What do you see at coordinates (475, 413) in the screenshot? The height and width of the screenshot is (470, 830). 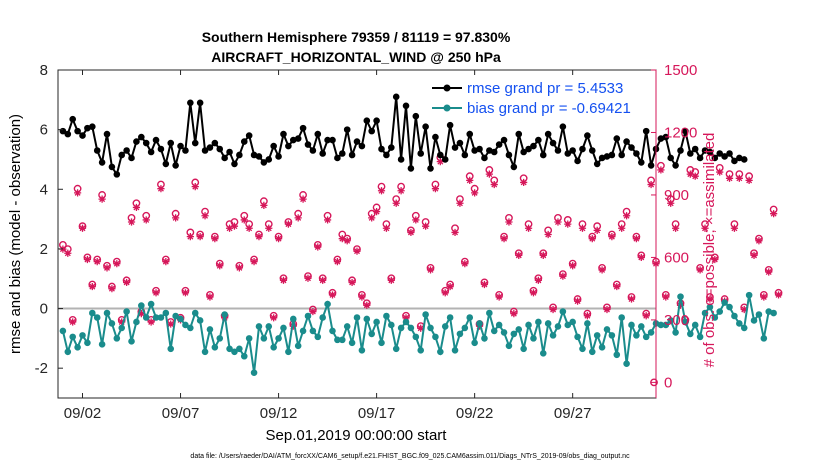 I see `x-tick-label: 09/22` at bounding box center [475, 413].